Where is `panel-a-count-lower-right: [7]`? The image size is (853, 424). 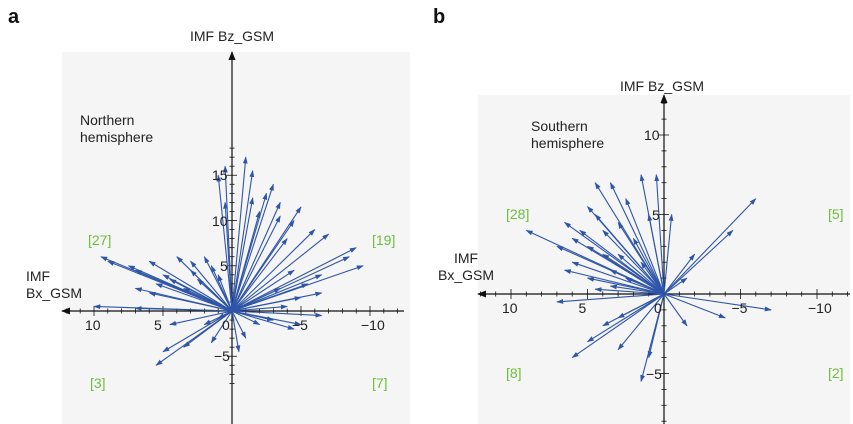 panel-a-count-lower-right: [7] is located at coordinates (380, 383).